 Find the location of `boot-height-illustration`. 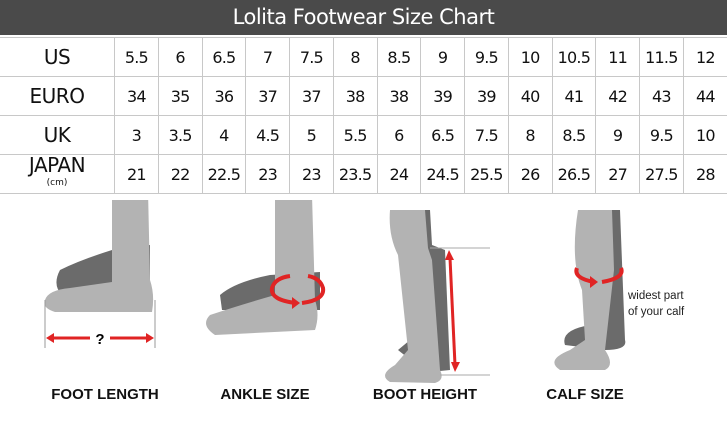

boot-height-illustration is located at coordinates (437, 296).